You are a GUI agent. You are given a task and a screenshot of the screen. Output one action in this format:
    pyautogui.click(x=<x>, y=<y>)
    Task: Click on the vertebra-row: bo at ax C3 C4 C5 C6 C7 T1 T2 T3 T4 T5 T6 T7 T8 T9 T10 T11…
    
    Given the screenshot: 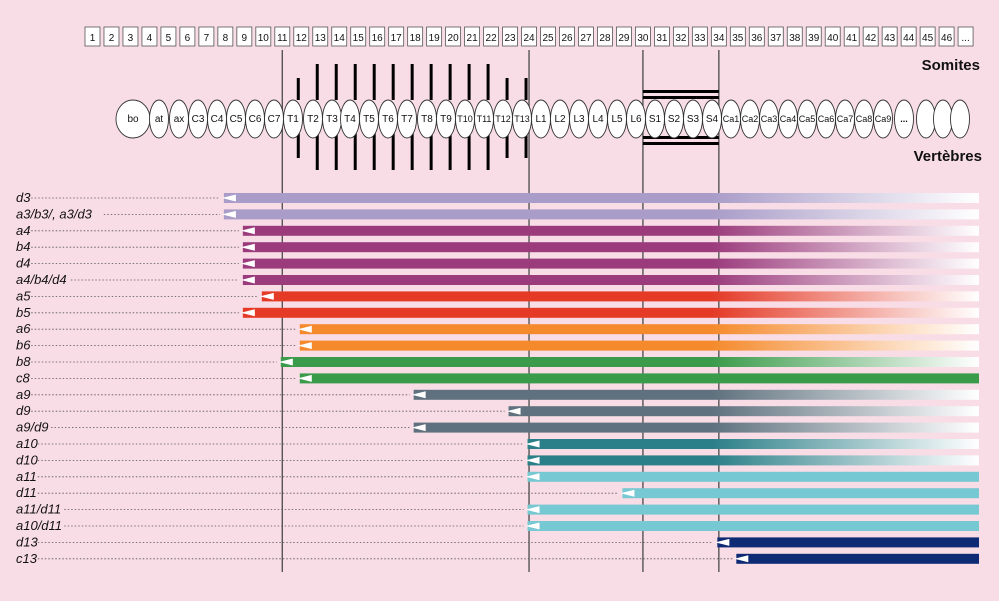 What is the action you would take?
    pyautogui.click(x=542, y=119)
    